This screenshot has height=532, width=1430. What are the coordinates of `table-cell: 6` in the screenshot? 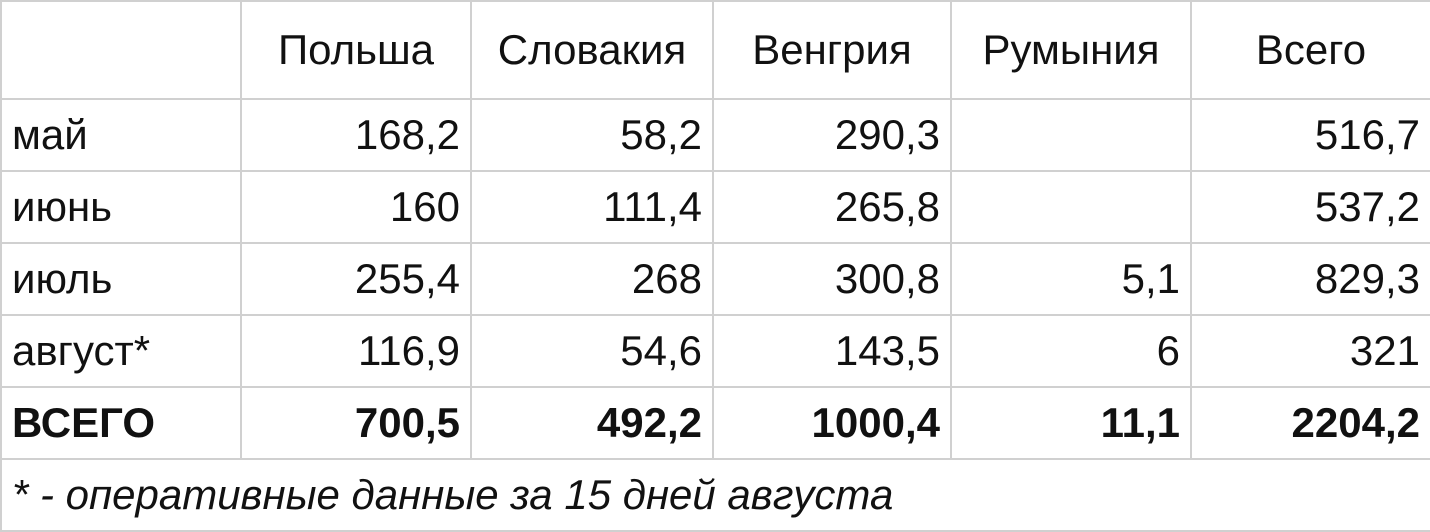 It's located at (1071, 351).